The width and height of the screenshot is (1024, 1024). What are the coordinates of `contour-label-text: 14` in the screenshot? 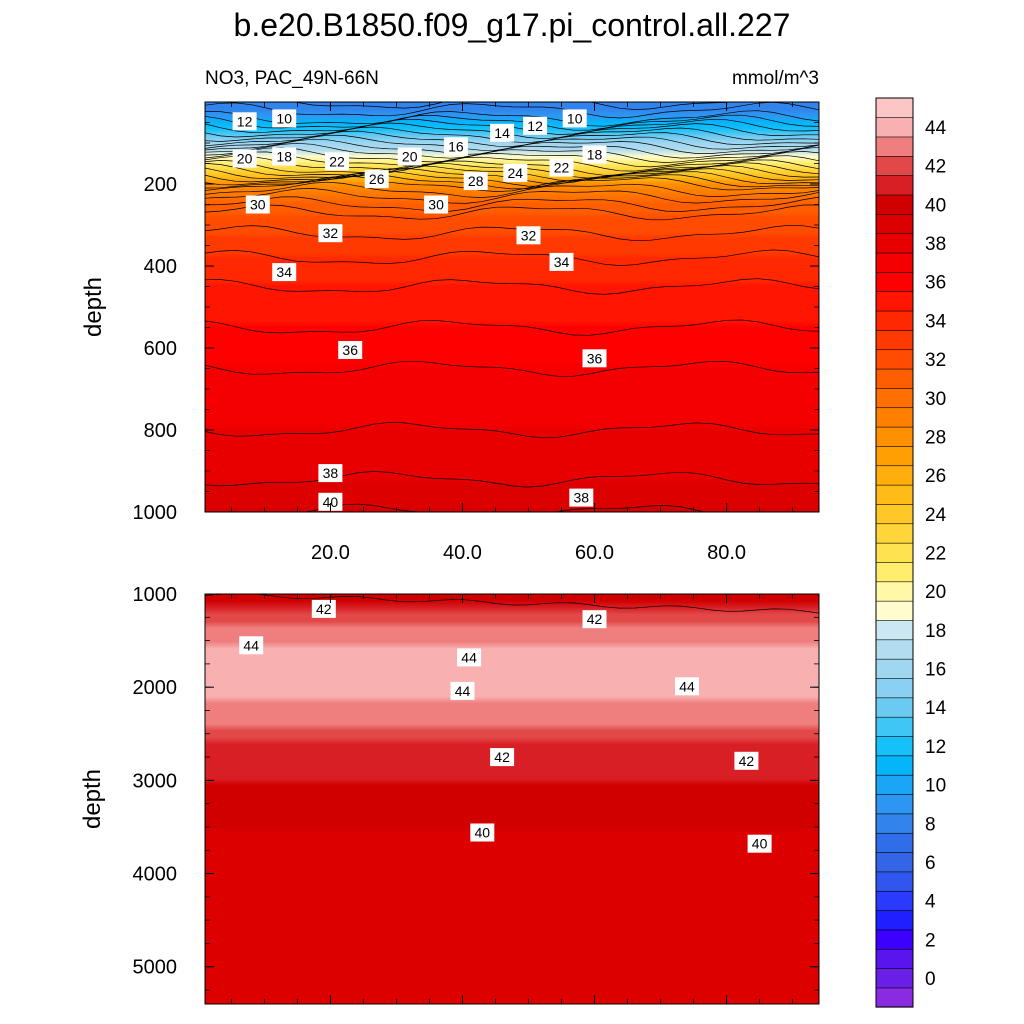 It's located at (502, 133).